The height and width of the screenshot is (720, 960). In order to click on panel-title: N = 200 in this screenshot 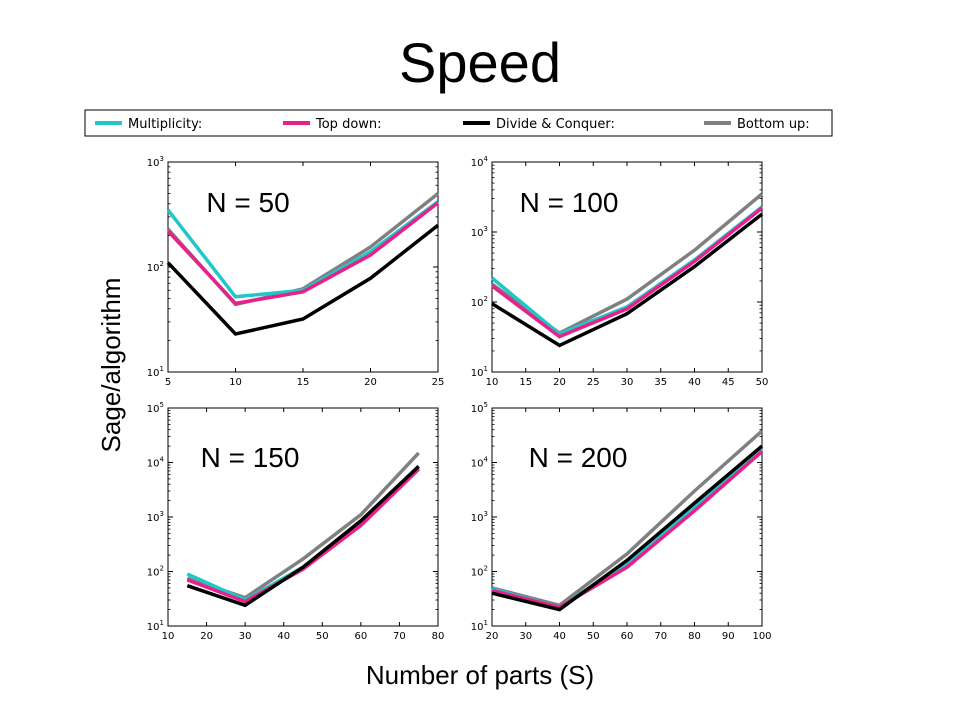, I will do `click(578, 457)`.